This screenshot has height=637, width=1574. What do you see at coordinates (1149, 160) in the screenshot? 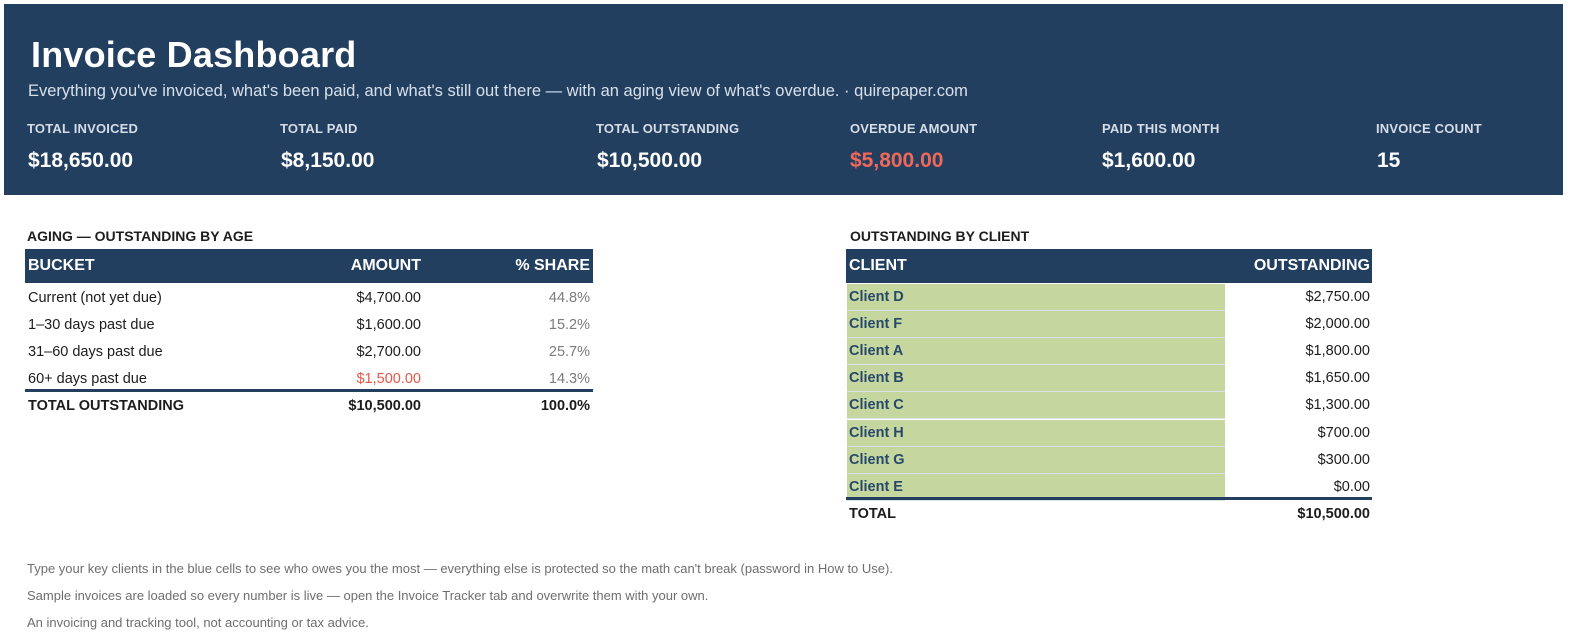
I see `kpi-paid-this-month-value: $1,600.00` at bounding box center [1149, 160].